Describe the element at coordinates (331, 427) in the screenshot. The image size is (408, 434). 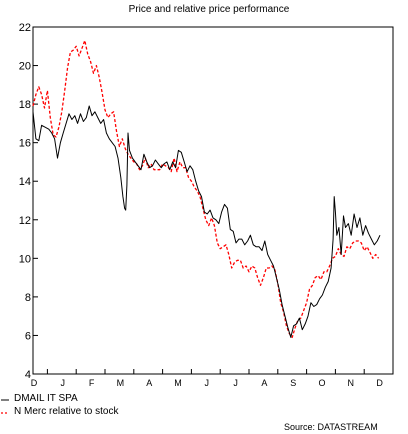
I see `source-note: Source: DATASTREAM` at that location.